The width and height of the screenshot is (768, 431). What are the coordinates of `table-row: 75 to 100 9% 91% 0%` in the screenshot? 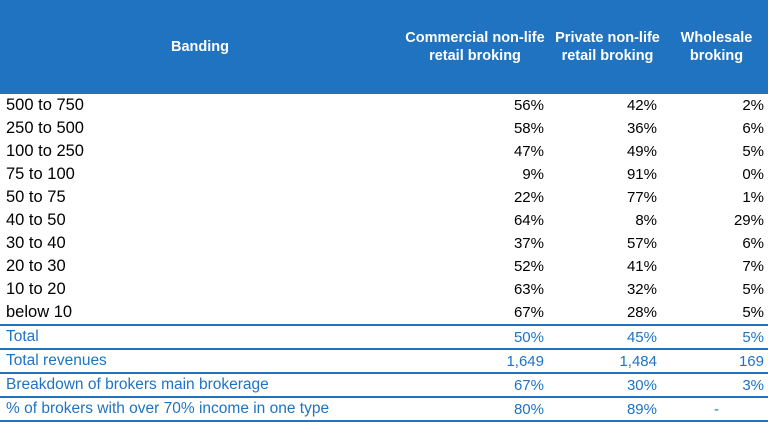 It's located at (384, 174).